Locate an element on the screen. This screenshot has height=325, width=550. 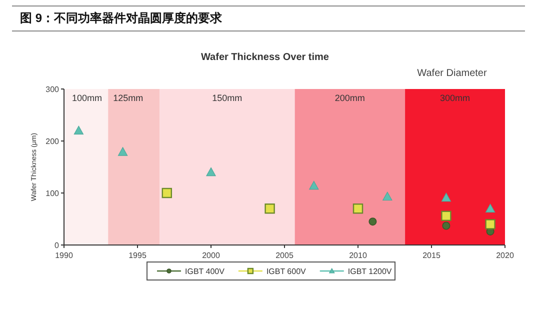
x-tick-label: 2015 is located at coordinates (431, 255).